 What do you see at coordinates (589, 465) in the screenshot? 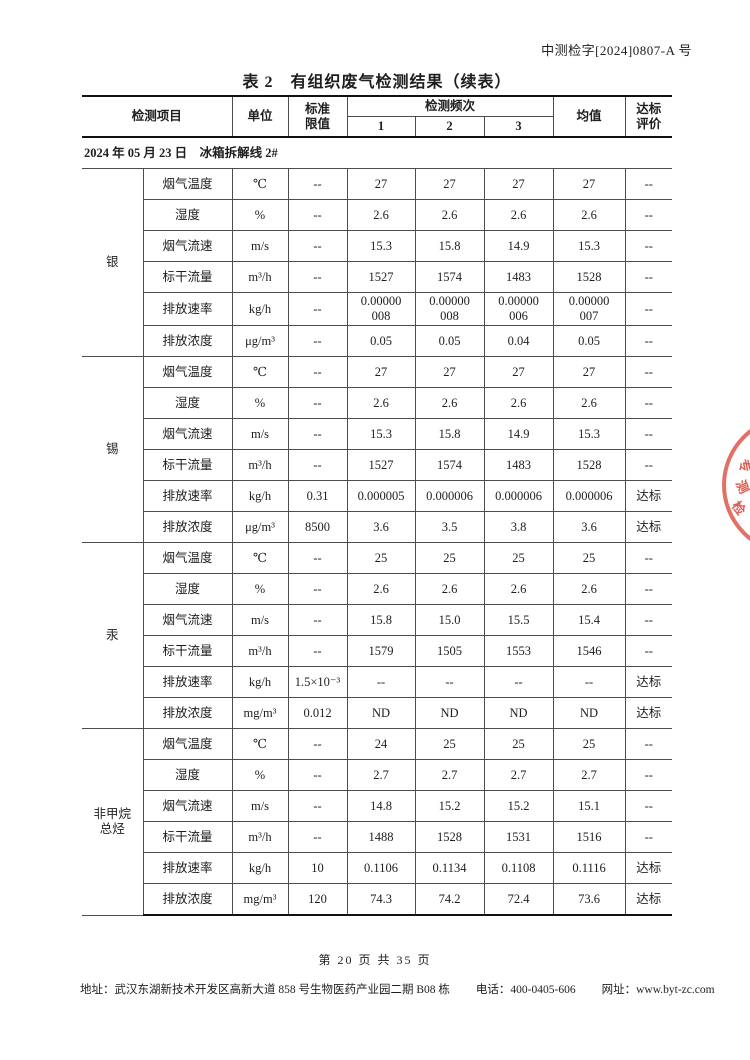
I see `mean-cell: 1528` at bounding box center [589, 465].